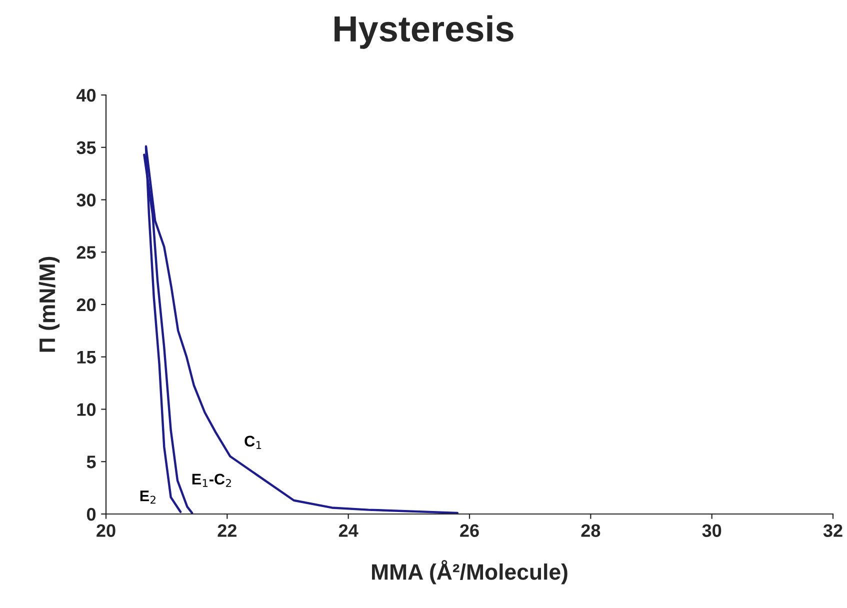  I want to click on x-tick-label: 28, so click(590, 530).